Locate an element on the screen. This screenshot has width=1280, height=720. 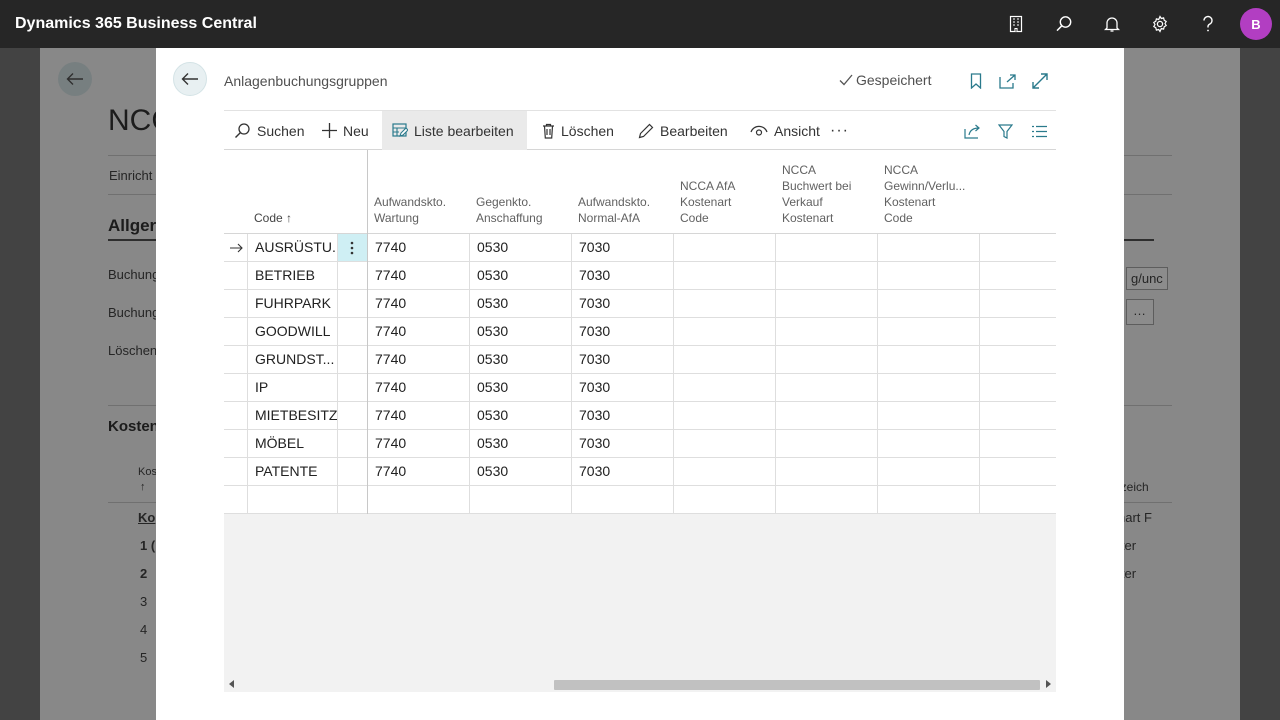
column-header-wartung: Aufwandskto. Wartung is located at coordinates (410, 210).